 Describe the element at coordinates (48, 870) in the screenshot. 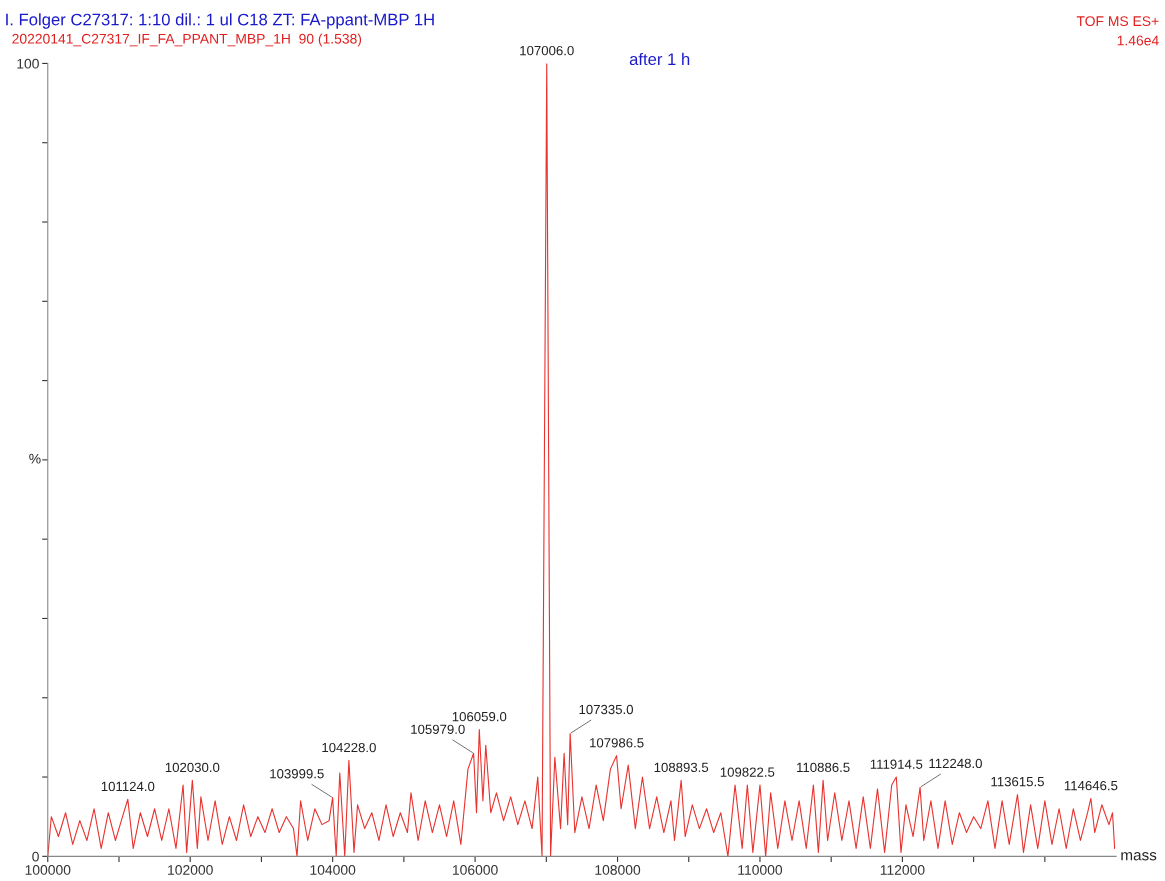

I see `x-tick-label: 100000` at that location.